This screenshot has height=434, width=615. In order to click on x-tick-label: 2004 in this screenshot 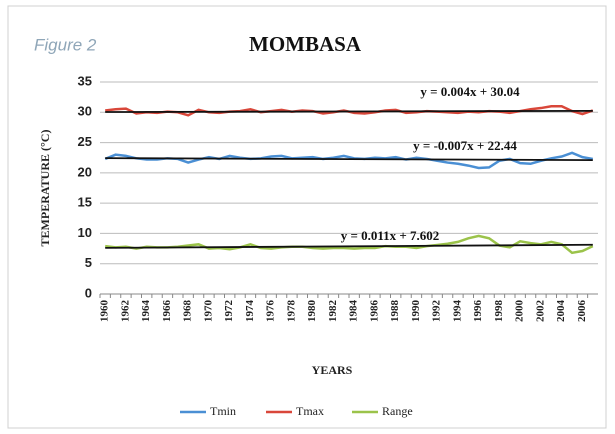, I will do `click(561, 311)`.